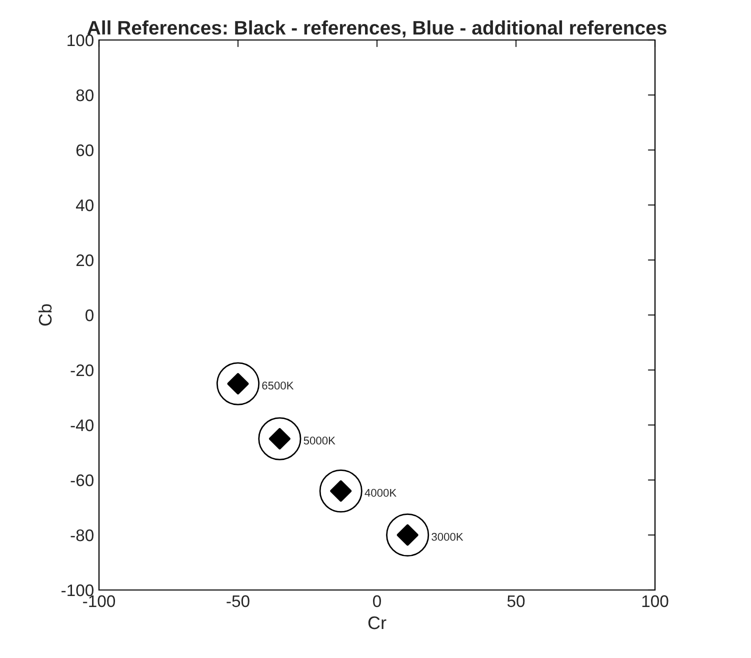  Describe the element at coordinates (45, 315) in the screenshot. I see `y-axis-title: Cb` at that location.